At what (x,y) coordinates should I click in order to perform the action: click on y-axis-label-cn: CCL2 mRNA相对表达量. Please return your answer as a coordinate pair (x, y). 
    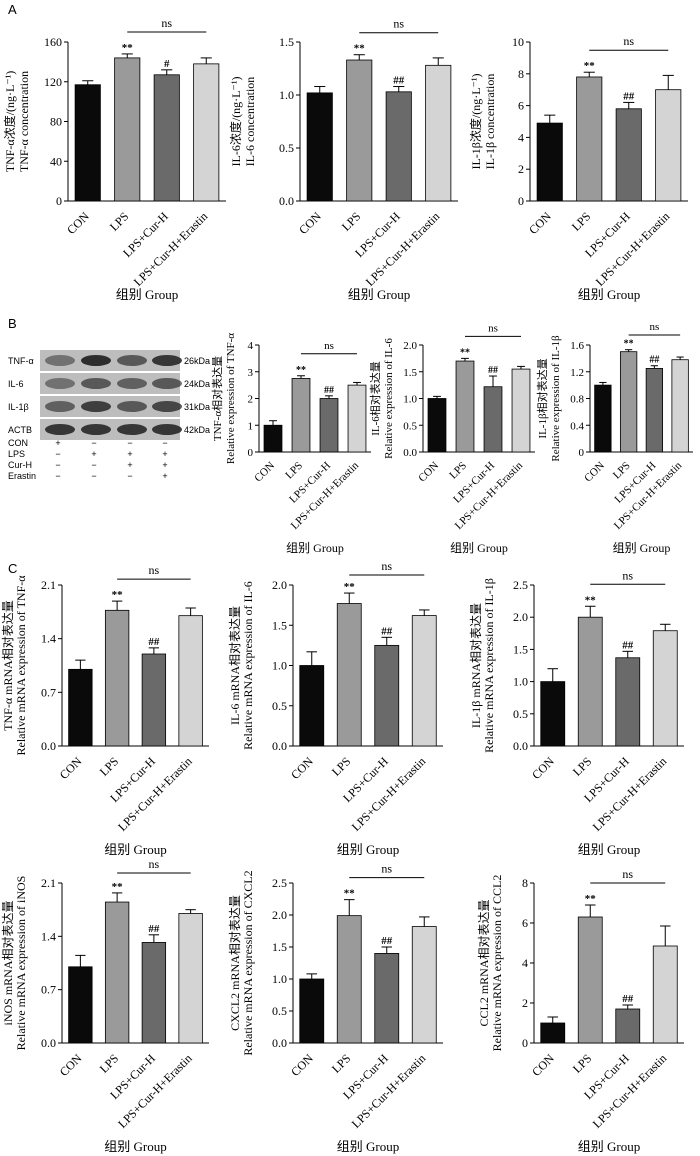
    Looking at the image, I should click on (484, 962).